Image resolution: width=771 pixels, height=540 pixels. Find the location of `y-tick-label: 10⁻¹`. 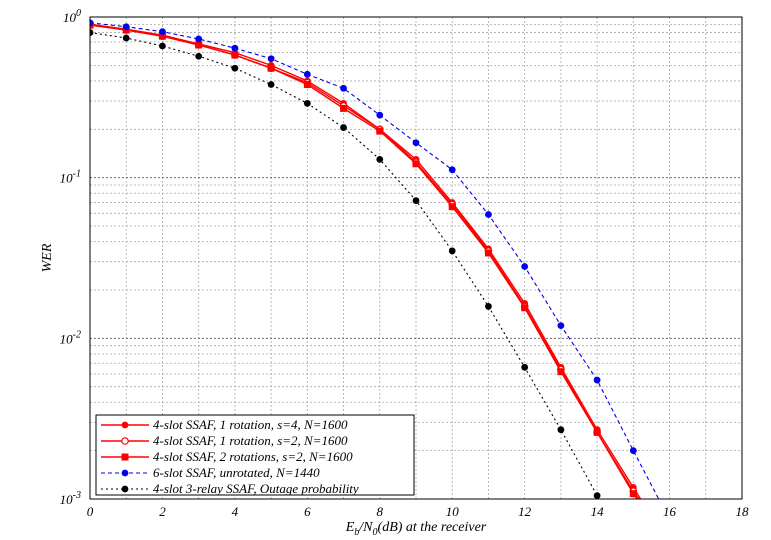

y-tick-label: 10⁻¹ is located at coordinates (70, 177).